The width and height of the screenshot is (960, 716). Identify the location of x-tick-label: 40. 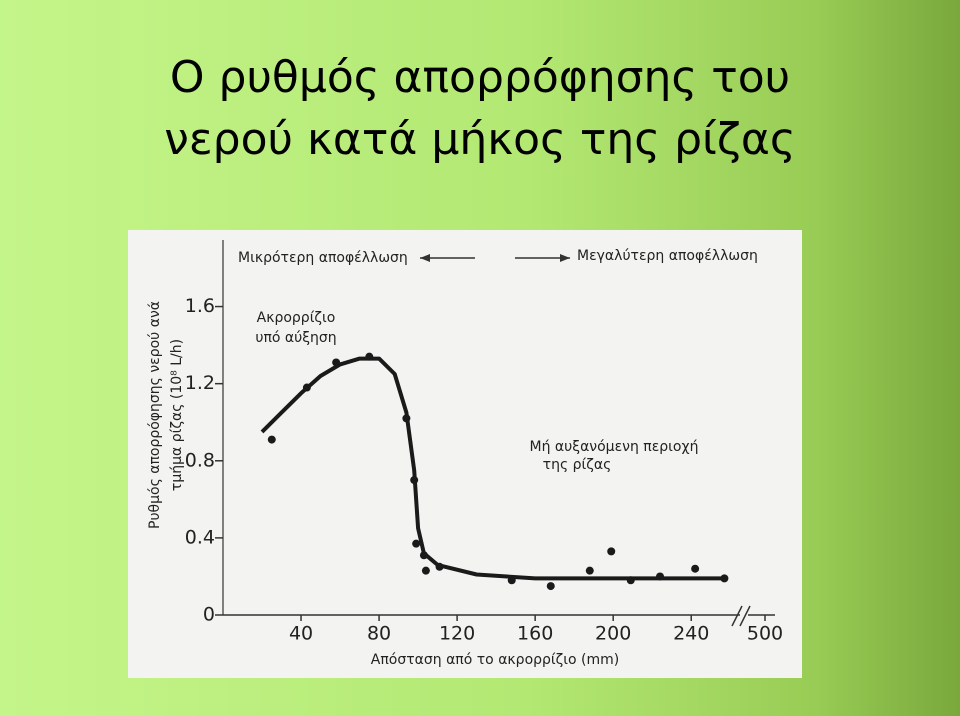
(301, 634).